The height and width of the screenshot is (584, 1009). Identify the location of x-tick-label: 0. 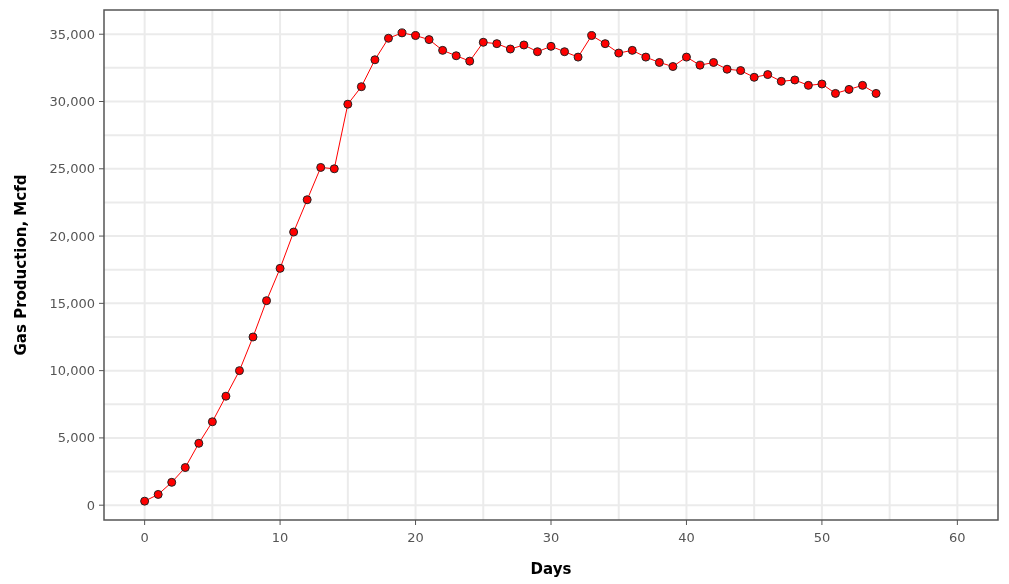
(144, 537).